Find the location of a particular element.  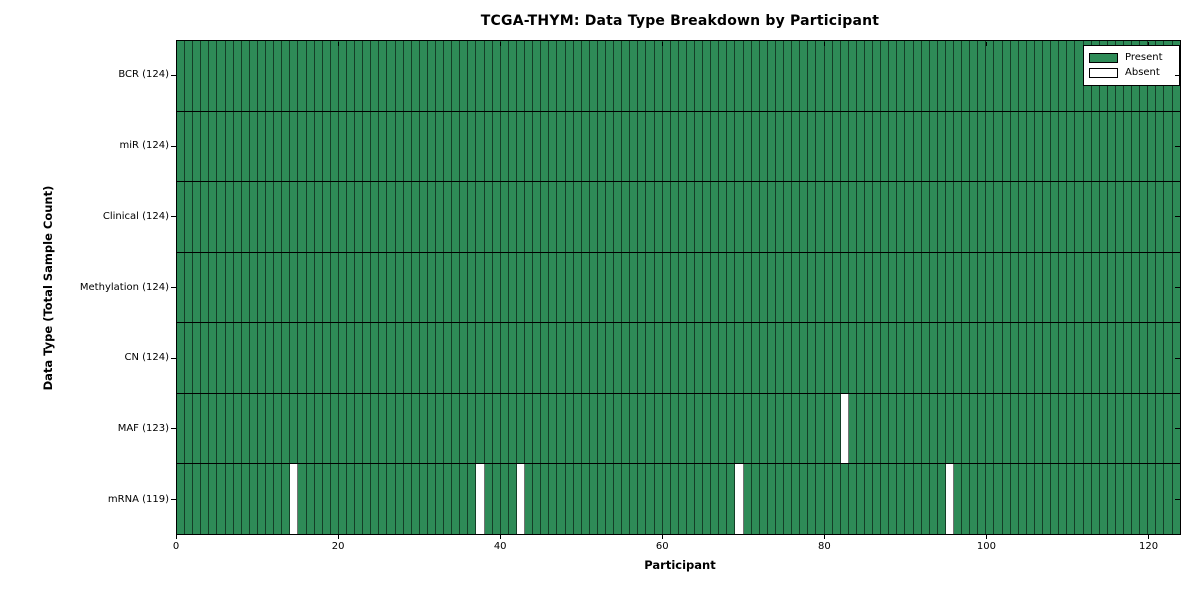

y-tick-label: Clinical (124) is located at coordinates (135, 216).